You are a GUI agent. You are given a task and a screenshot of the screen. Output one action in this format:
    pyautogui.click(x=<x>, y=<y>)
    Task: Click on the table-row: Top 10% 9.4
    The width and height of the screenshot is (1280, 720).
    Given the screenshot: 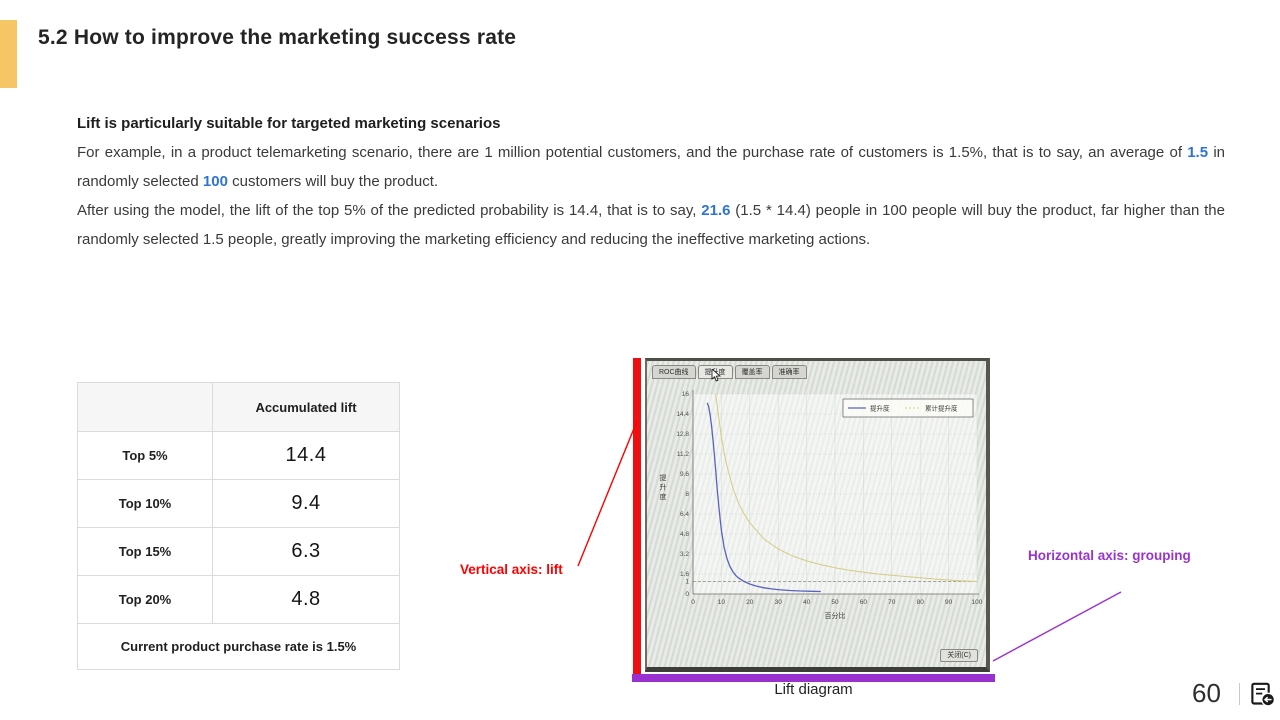 What is the action you would take?
    pyautogui.click(x=238, y=503)
    